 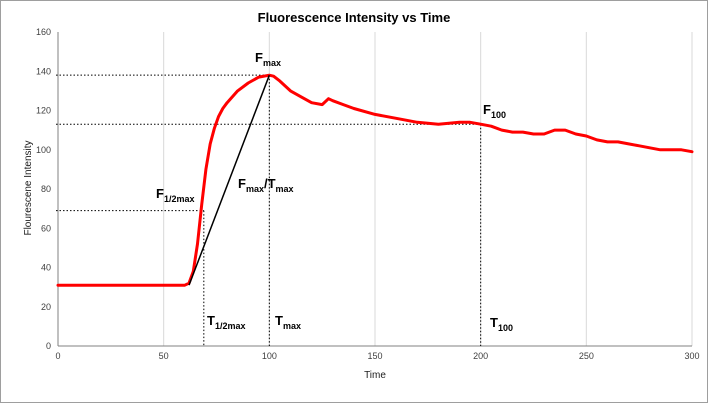 I want to click on fhalf-label: F1/2max, so click(x=175, y=195).